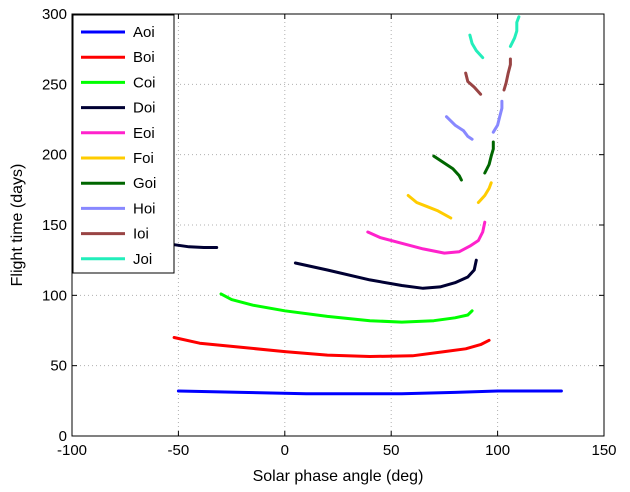 This screenshot has height=492, width=630. What do you see at coordinates (144, 108) in the screenshot?
I see `legend-label: Doi` at bounding box center [144, 108].